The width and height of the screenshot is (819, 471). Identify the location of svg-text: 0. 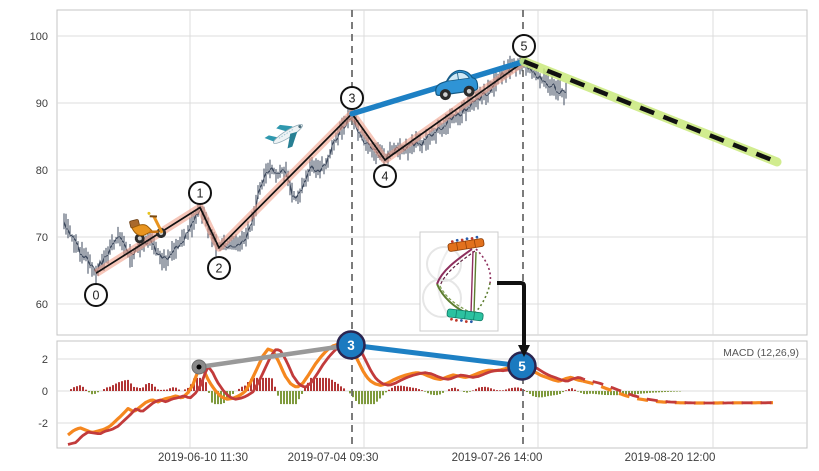
(96, 296).